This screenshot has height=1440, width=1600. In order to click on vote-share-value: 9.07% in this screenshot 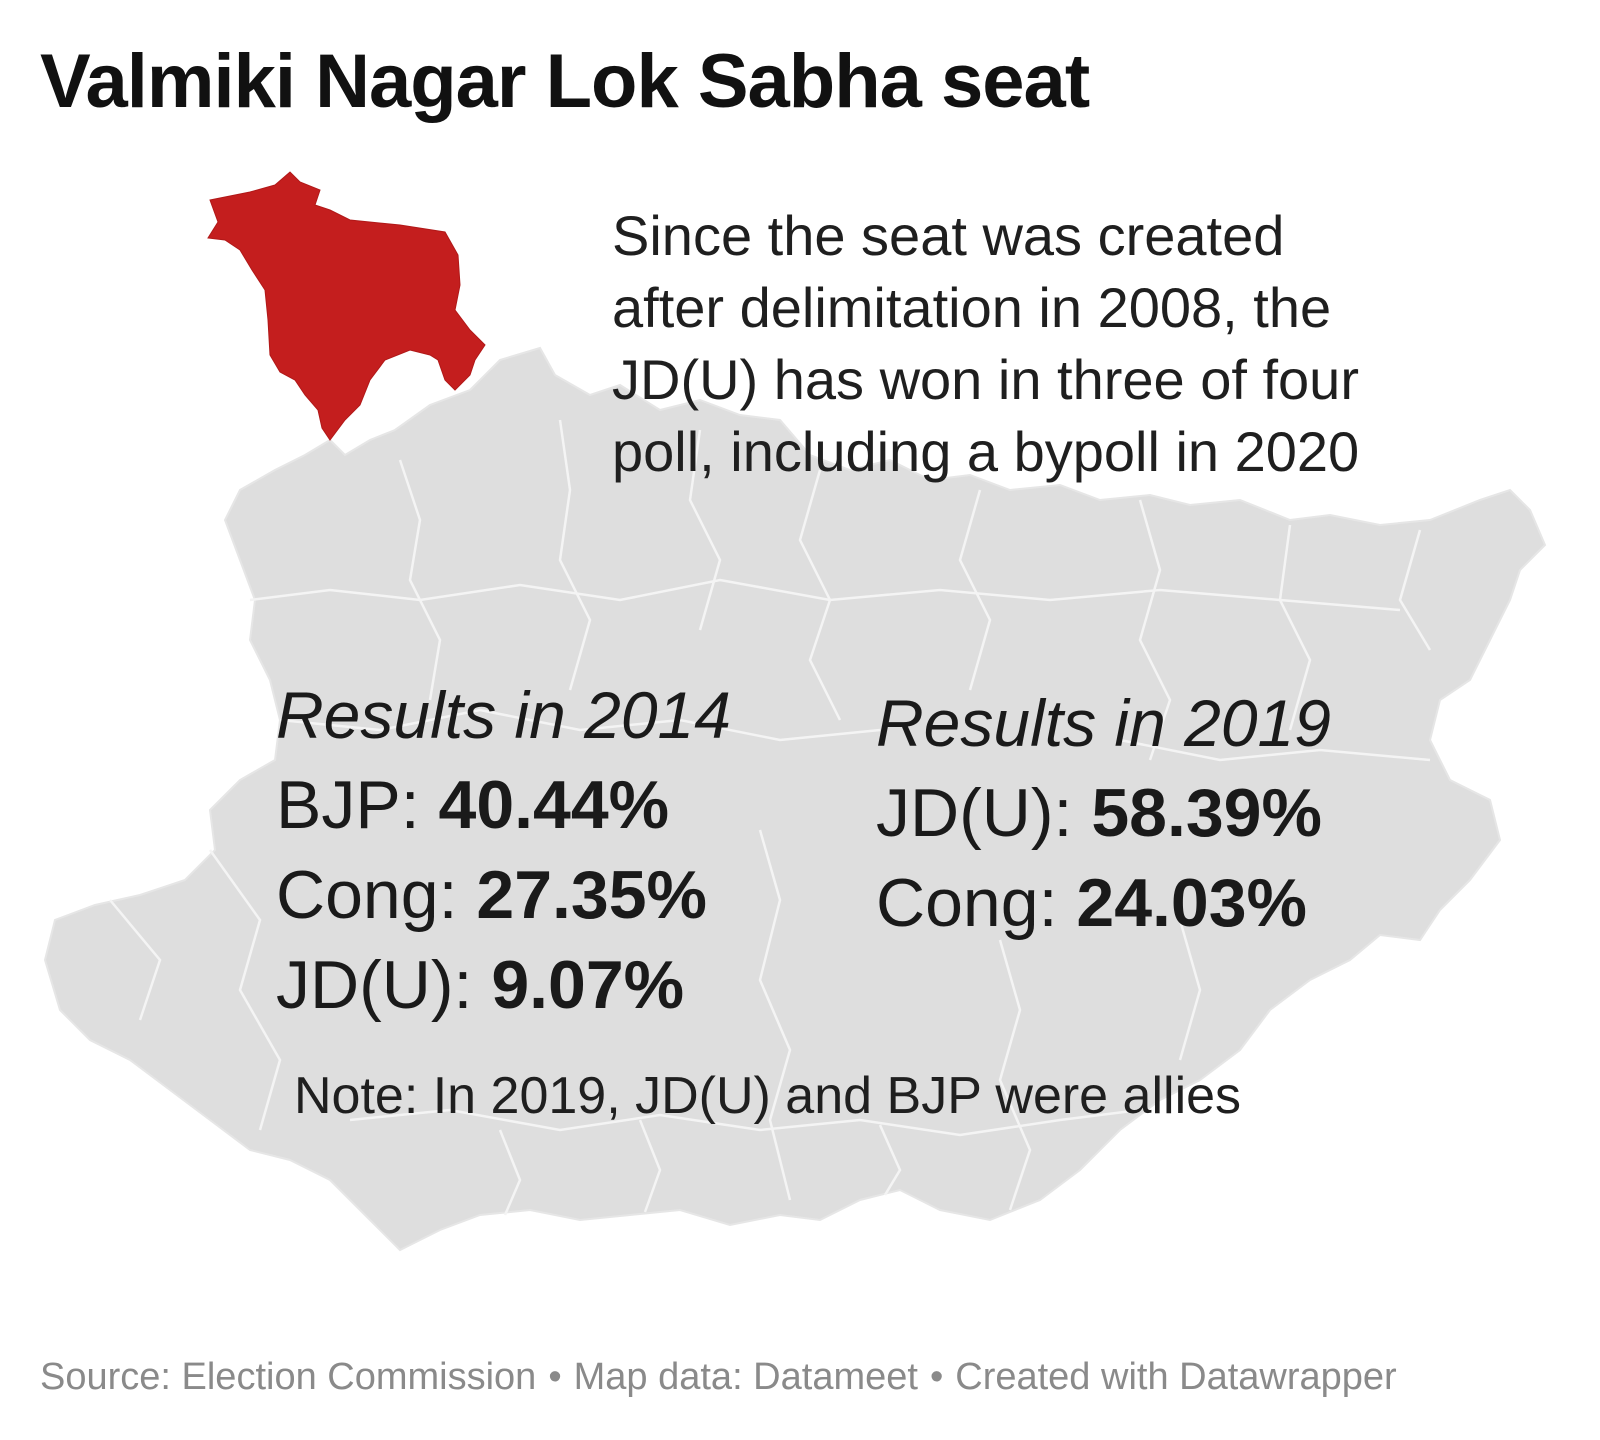, I will do `click(588, 985)`.